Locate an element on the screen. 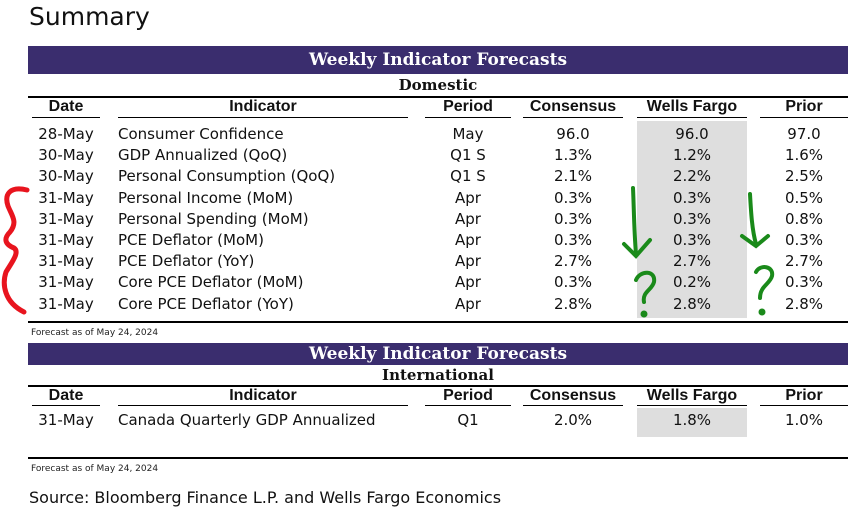  cell-consensus: 1.3% is located at coordinates (573, 155).